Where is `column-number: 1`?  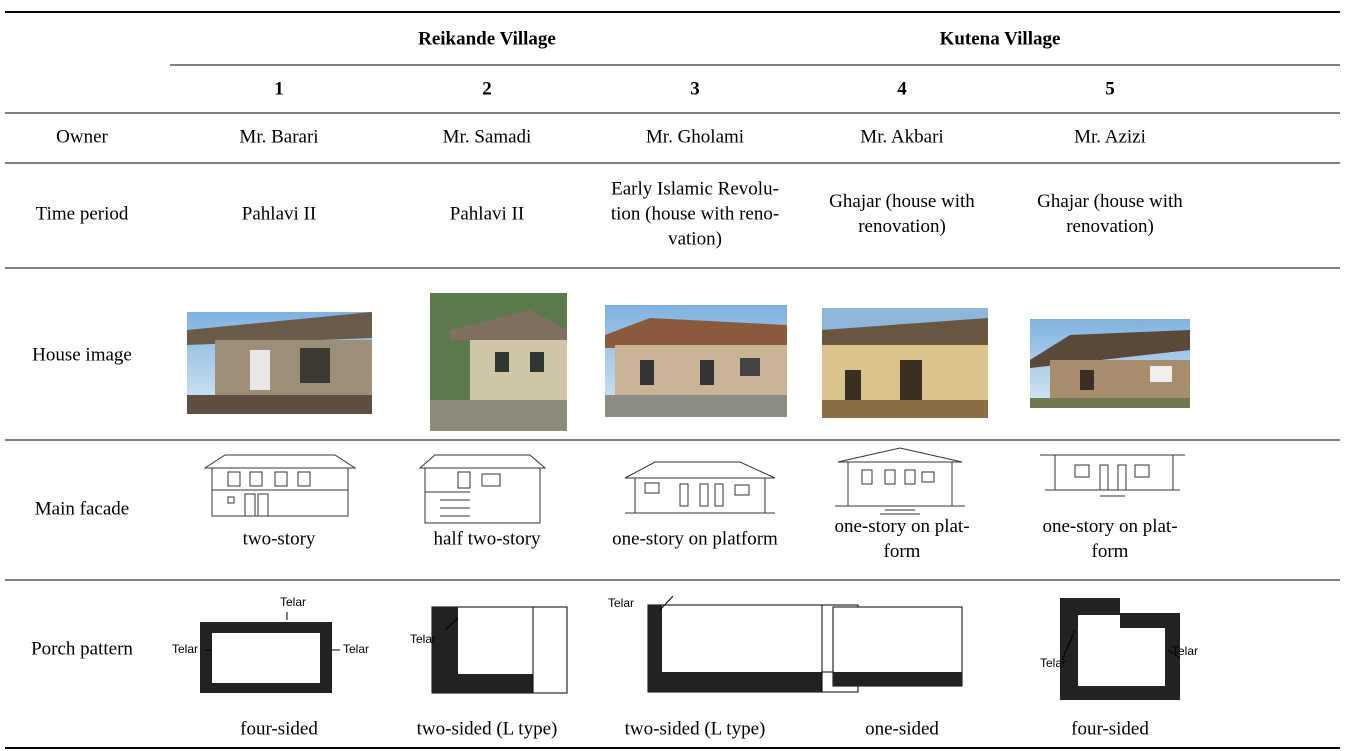 column-number: 1 is located at coordinates (279, 88).